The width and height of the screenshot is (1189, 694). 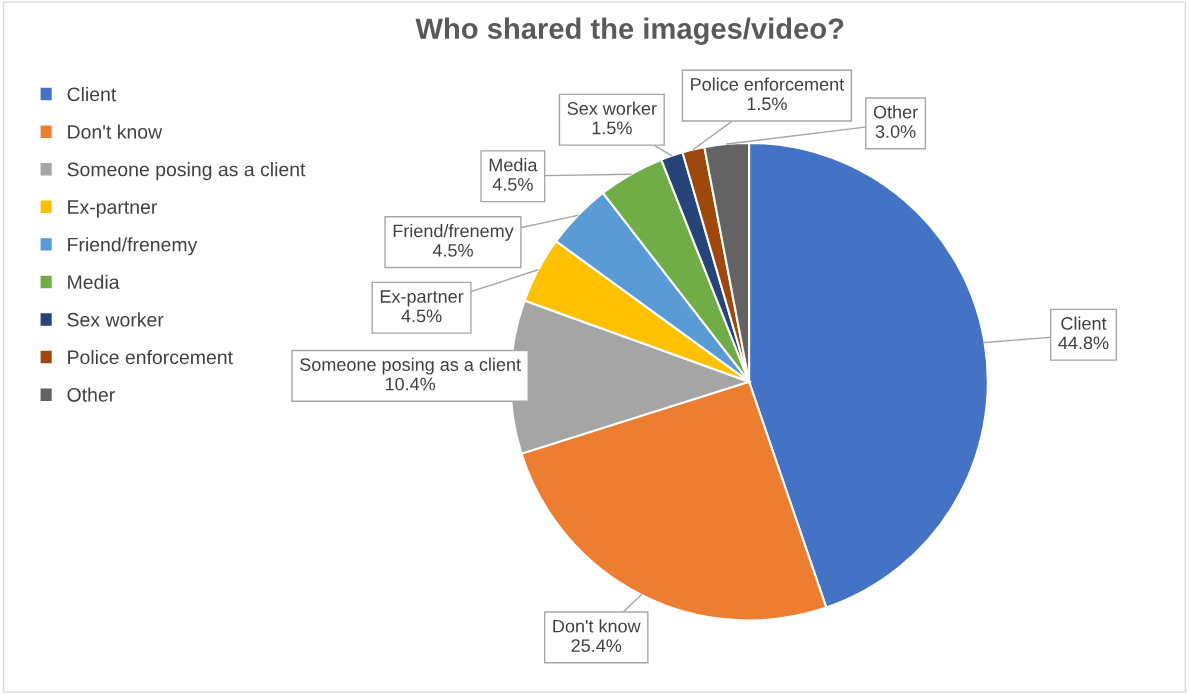 I want to click on slice-label: Police enforcement, so click(x=768, y=84).